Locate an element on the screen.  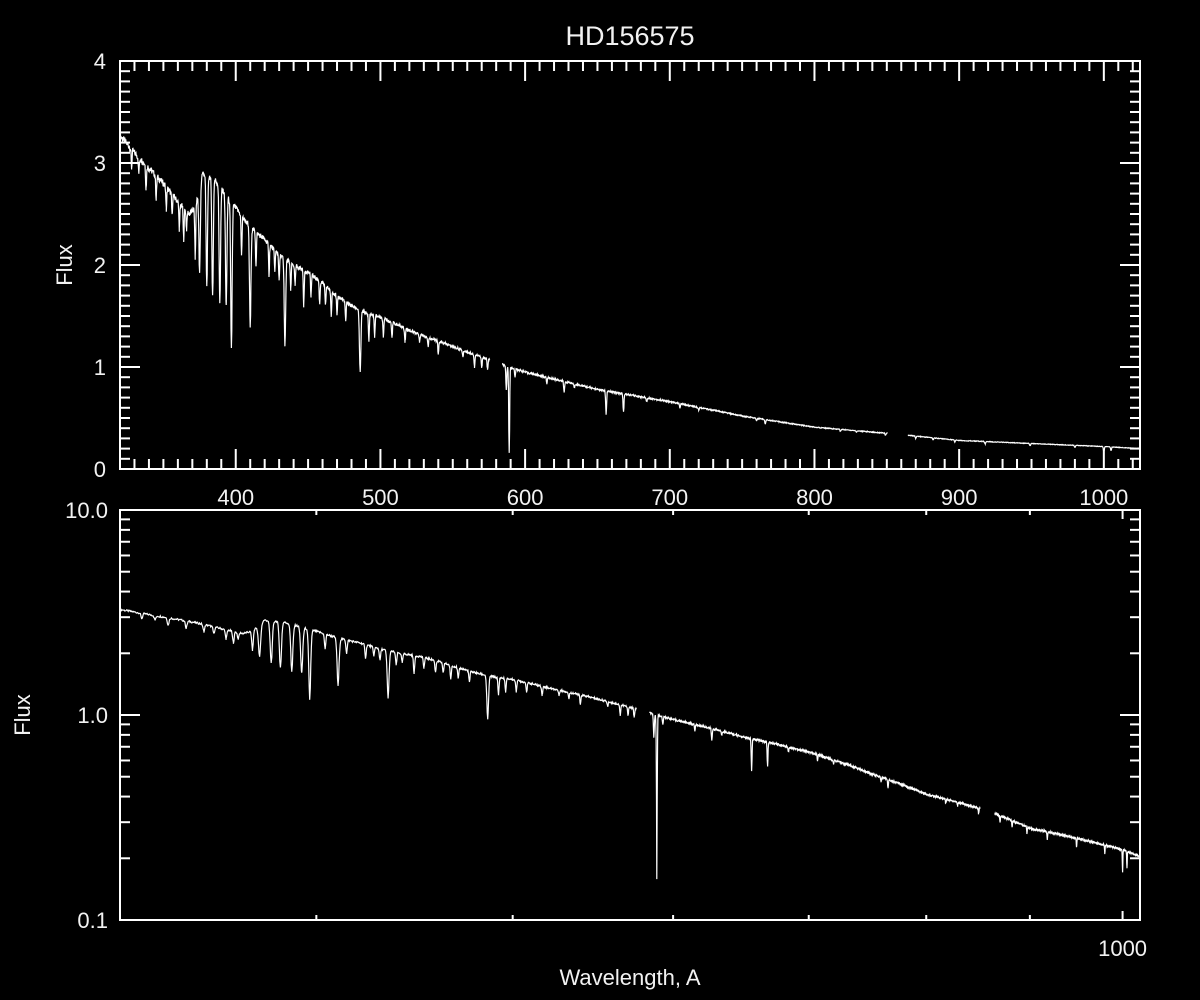
y-tick-label: 3 is located at coordinates (100, 163).